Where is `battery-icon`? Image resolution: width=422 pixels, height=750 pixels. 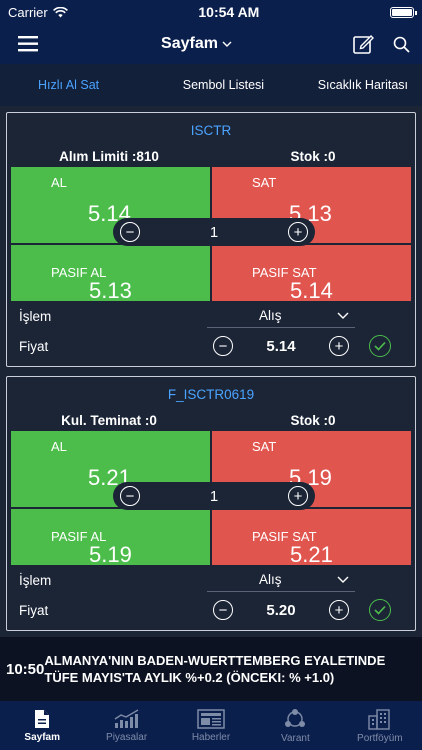
battery-icon is located at coordinates (403, 12).